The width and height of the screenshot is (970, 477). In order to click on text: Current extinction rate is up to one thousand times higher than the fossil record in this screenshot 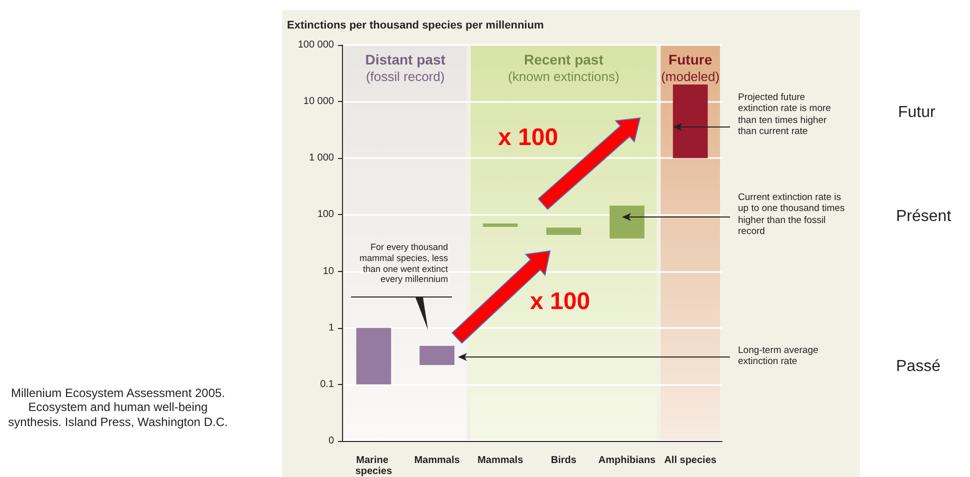, I will do `click(792, 215)`.